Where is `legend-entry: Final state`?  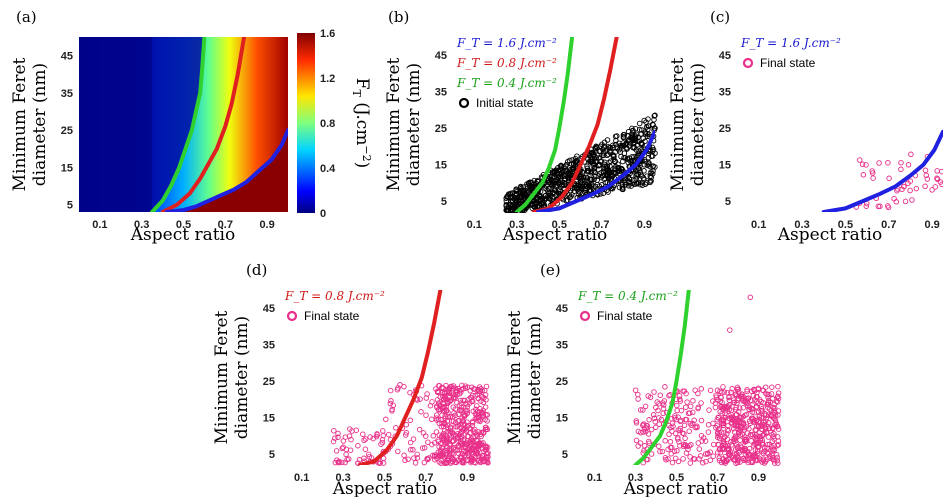
legend-entry: Final state is located at coordinates (332, 316).